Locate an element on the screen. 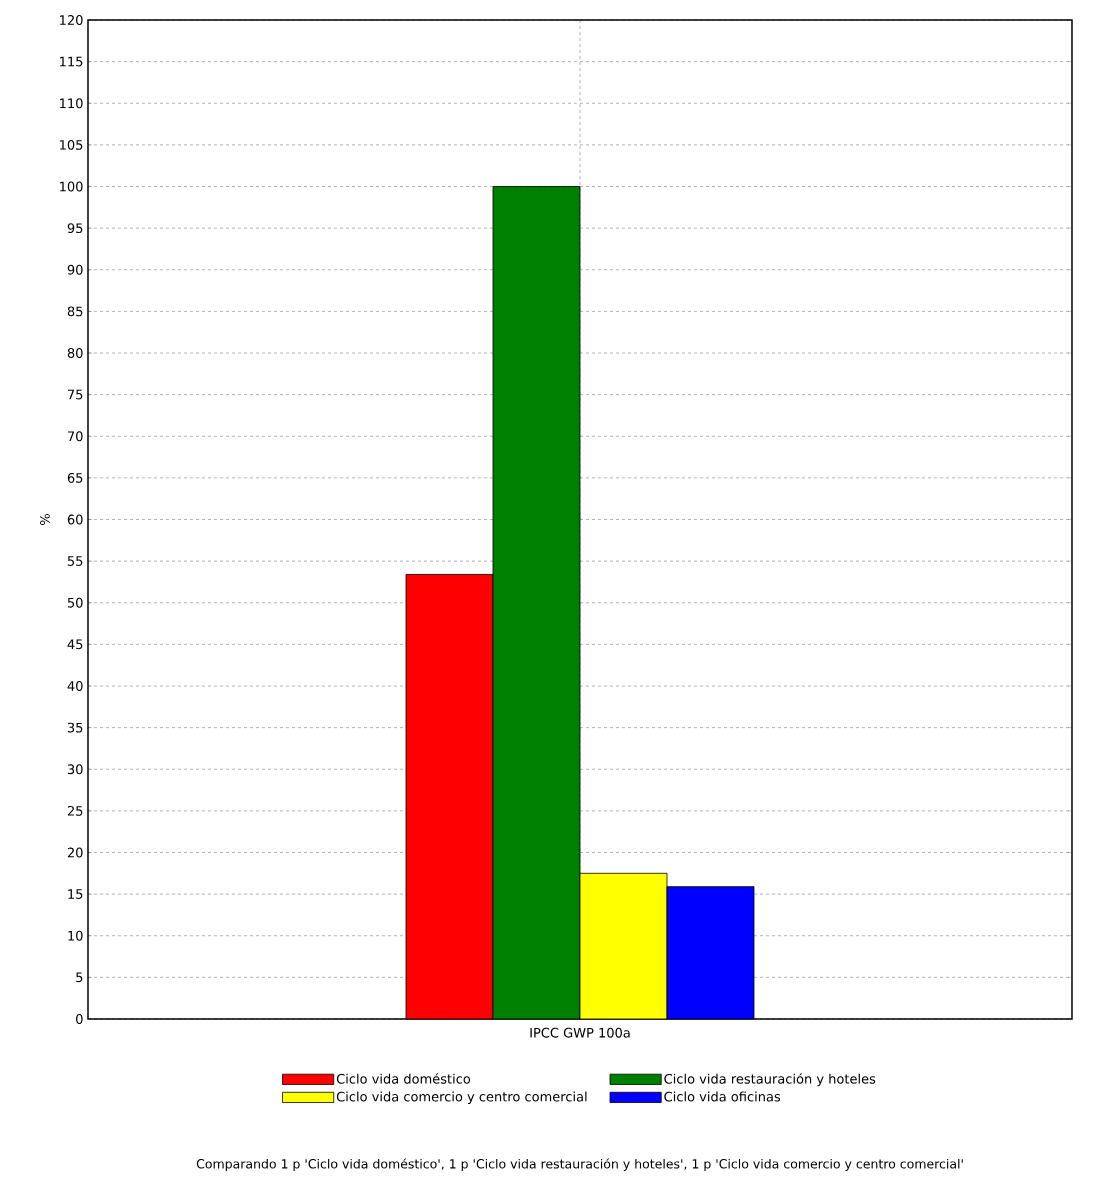 This screenshot has width=1101, height=1195. y-tick-label: 20 is located at coordinates (75, 852).